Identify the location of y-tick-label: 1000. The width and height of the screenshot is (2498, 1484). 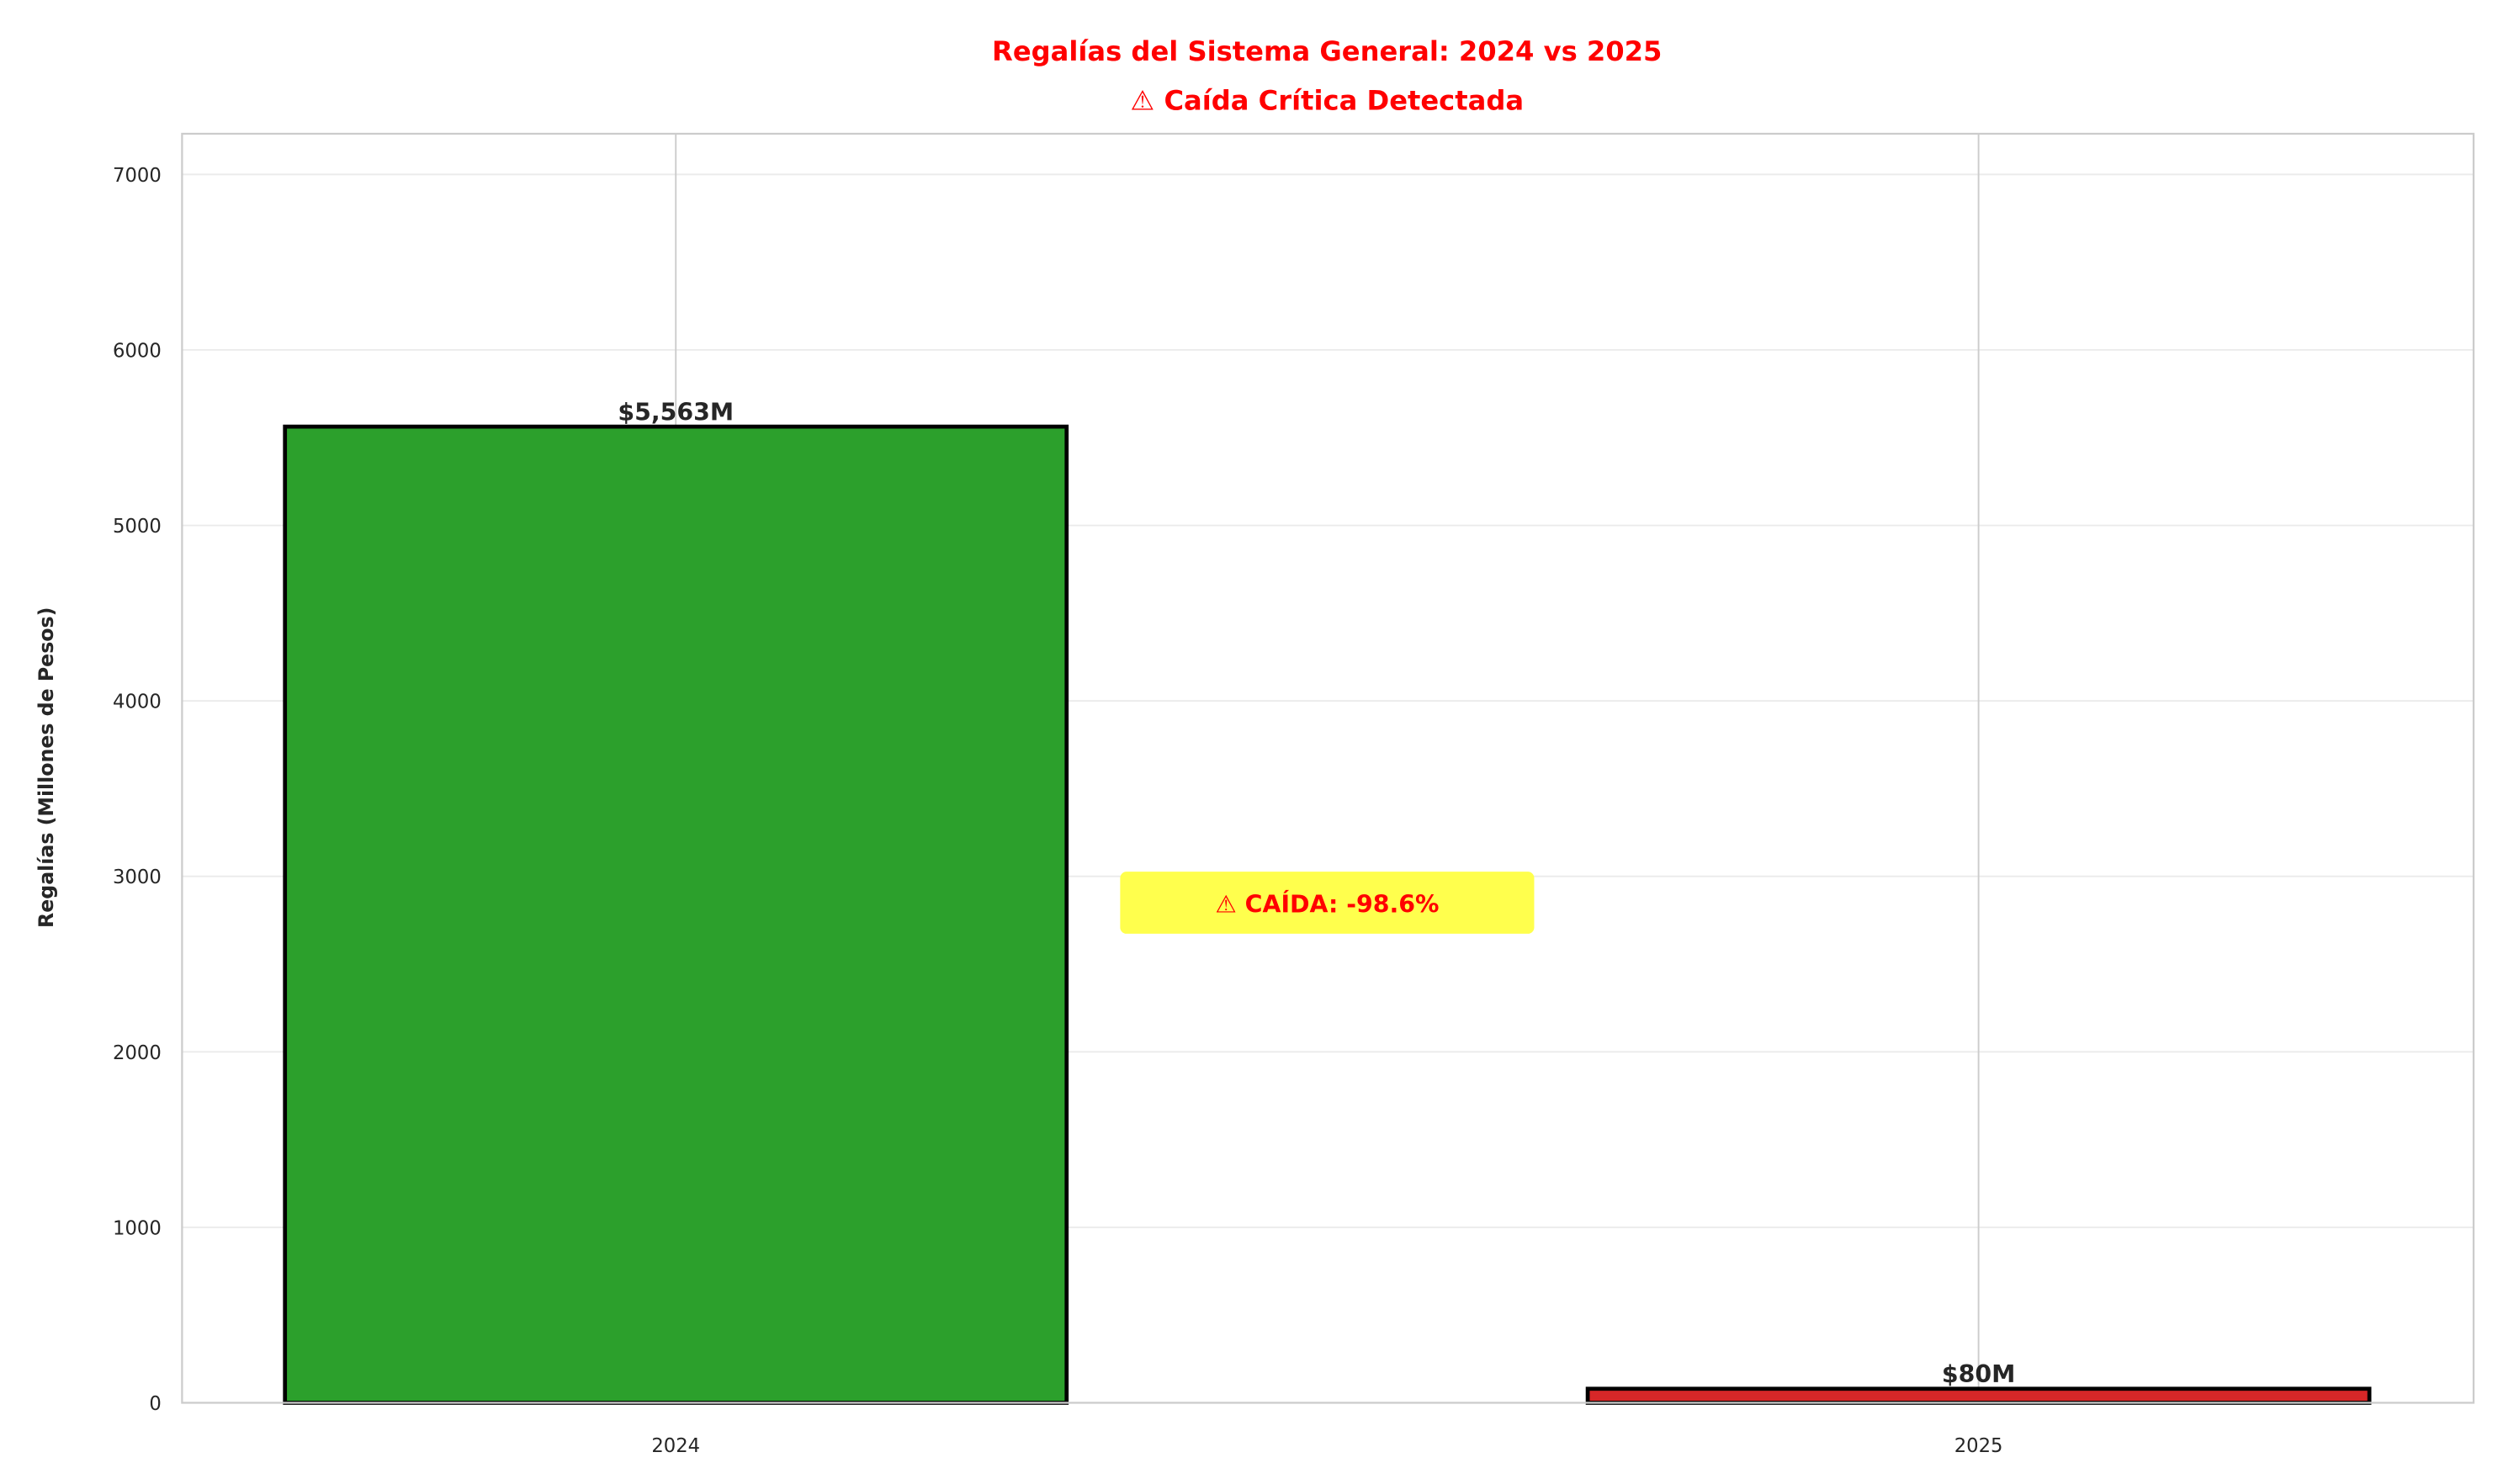
(137, 1228).